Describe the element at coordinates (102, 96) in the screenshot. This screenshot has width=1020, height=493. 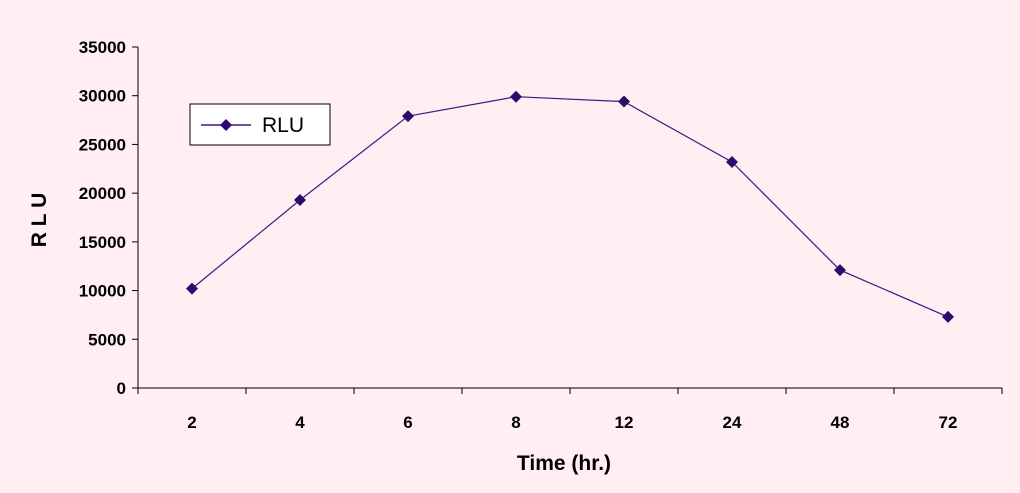
I see `y-tick-label: 30000` at that location.